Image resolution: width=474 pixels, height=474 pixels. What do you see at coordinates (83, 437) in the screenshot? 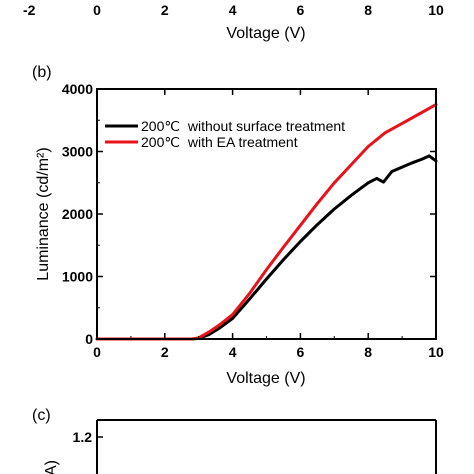
I see `panel-c-ytick-label: 1.2` at bounding box center [83, 437].